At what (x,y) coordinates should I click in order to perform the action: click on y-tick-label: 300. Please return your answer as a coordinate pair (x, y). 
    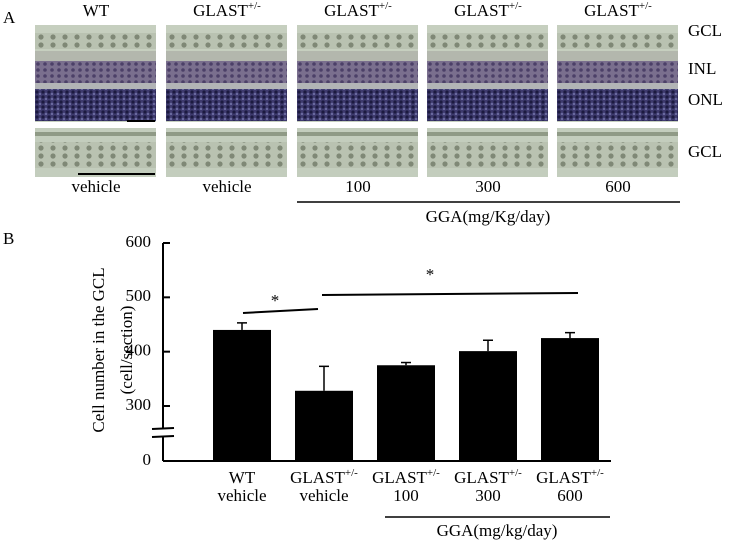
    Looking at the image, I should click on (139, 404).